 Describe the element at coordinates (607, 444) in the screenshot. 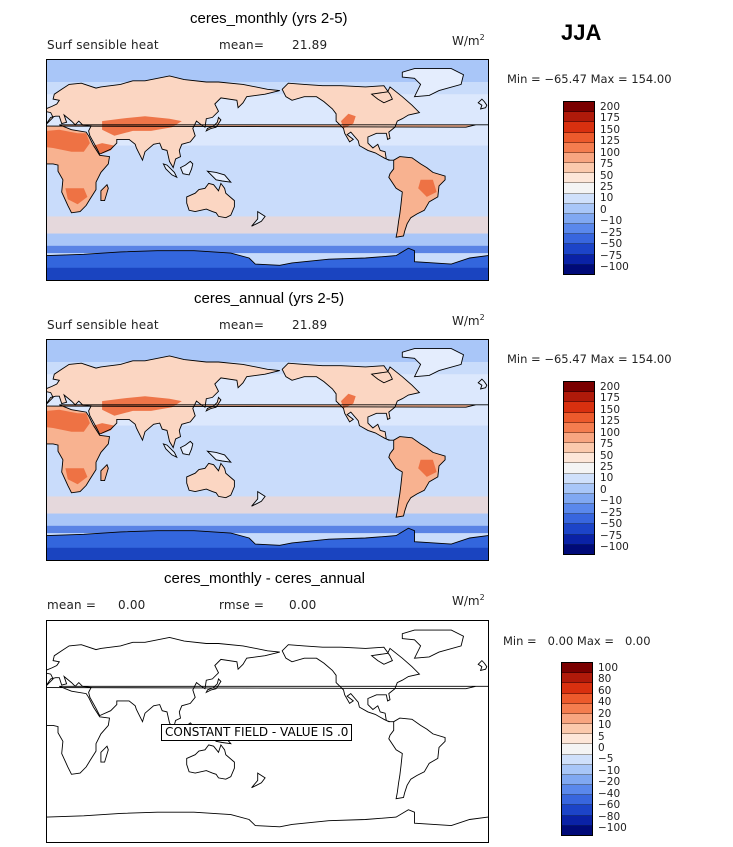

I see `colorbar-tick-label: 75` at that location.